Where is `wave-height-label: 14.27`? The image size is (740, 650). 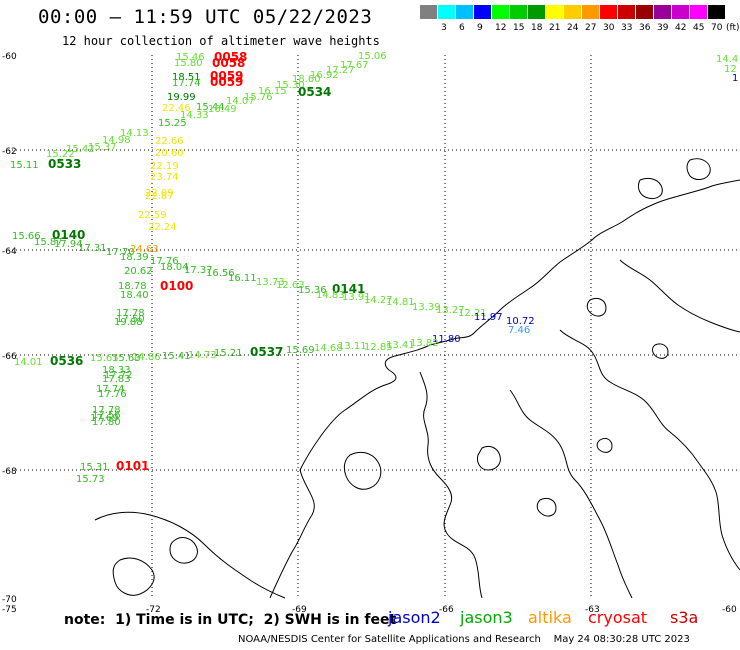
wave-height-label: 14.27 is located at coordinates (378, 300).